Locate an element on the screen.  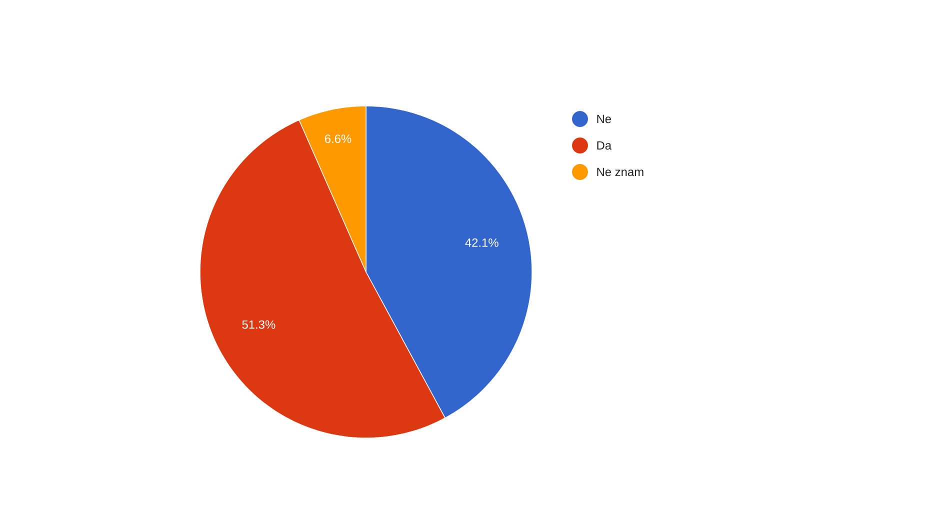
legend-label: Da is located at coordinates (604, 145).